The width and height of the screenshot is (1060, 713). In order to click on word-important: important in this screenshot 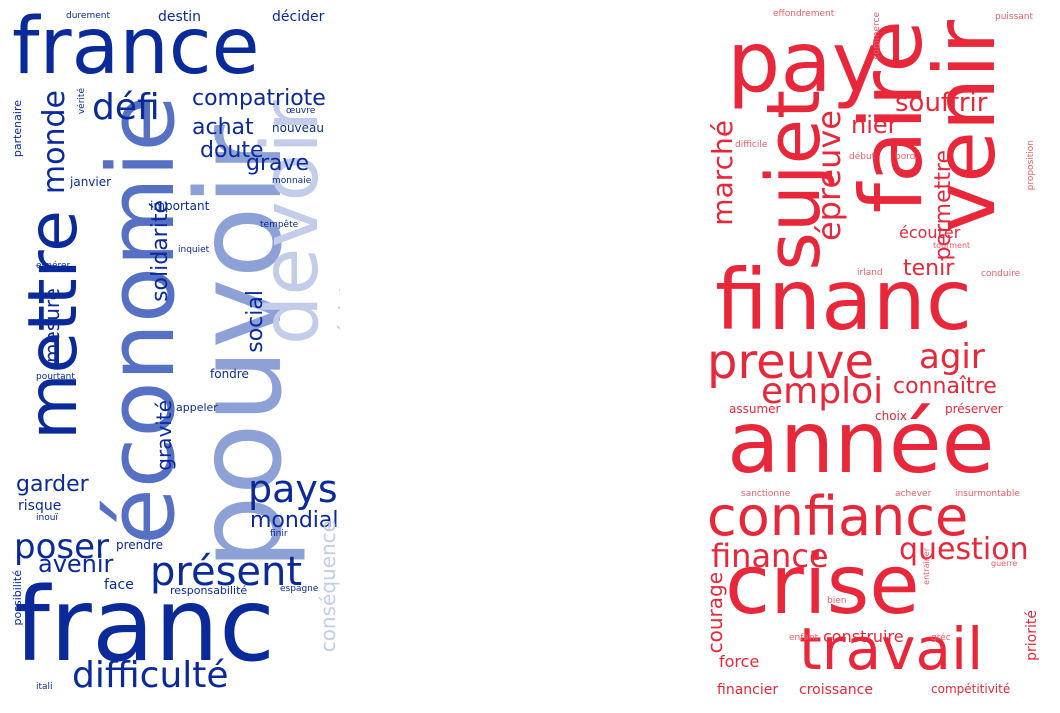, I will do `click(180, 206)`.